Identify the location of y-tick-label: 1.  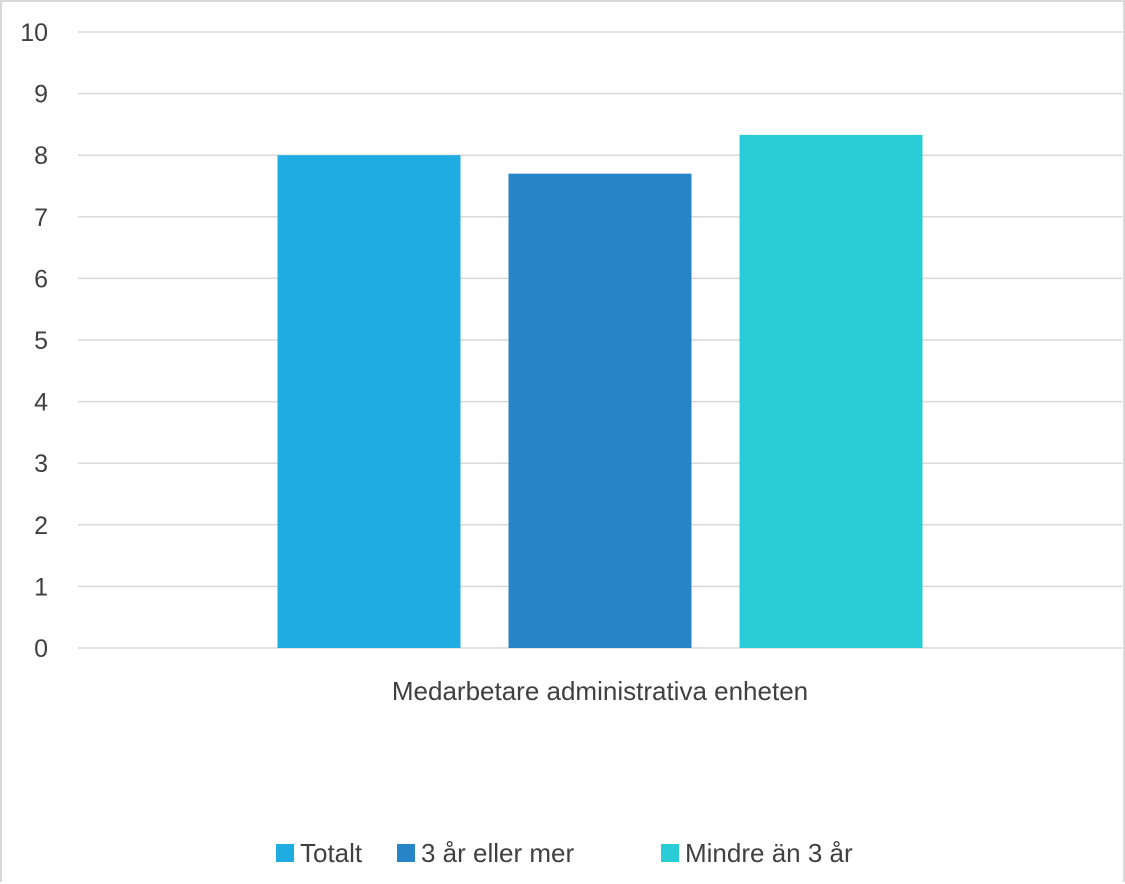
(41, 587).